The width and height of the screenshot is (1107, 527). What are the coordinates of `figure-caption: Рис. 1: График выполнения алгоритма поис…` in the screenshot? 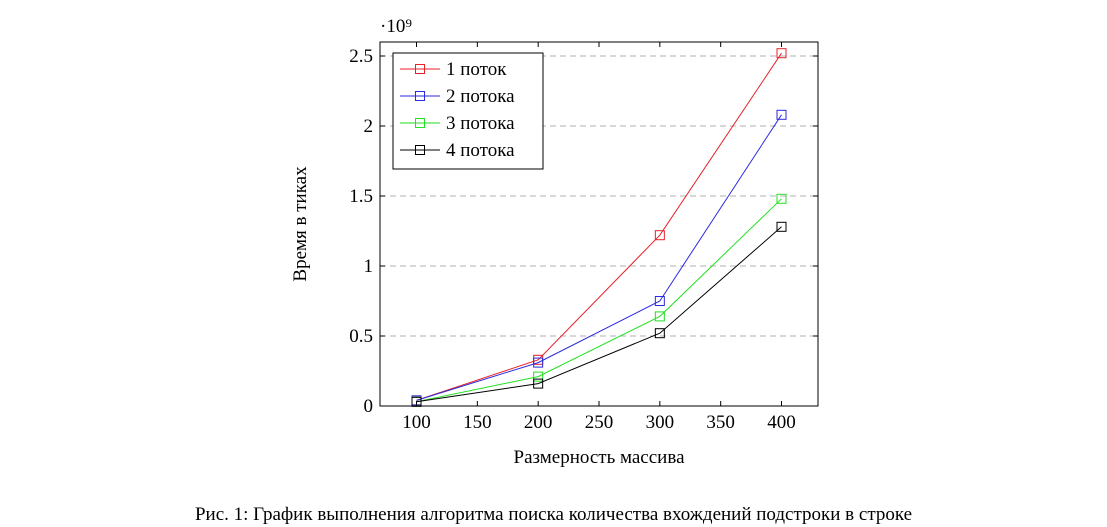 It's located at (553, 514).